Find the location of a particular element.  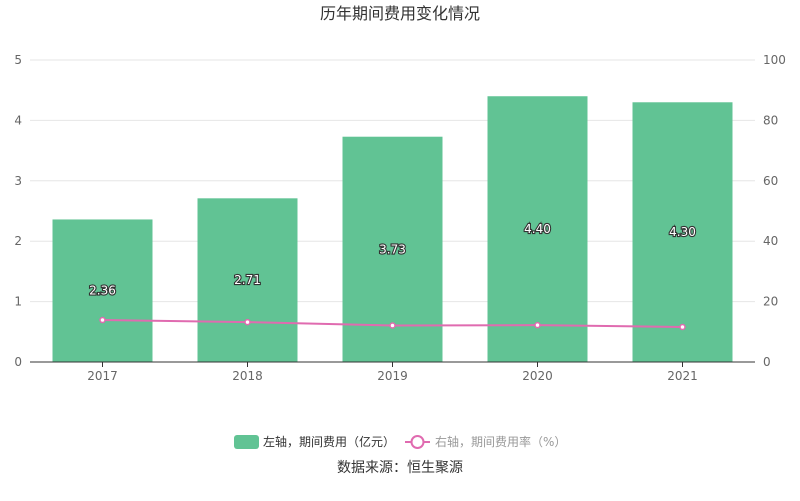

x-tick-label: 2021 is located at coordinates (682, 376).